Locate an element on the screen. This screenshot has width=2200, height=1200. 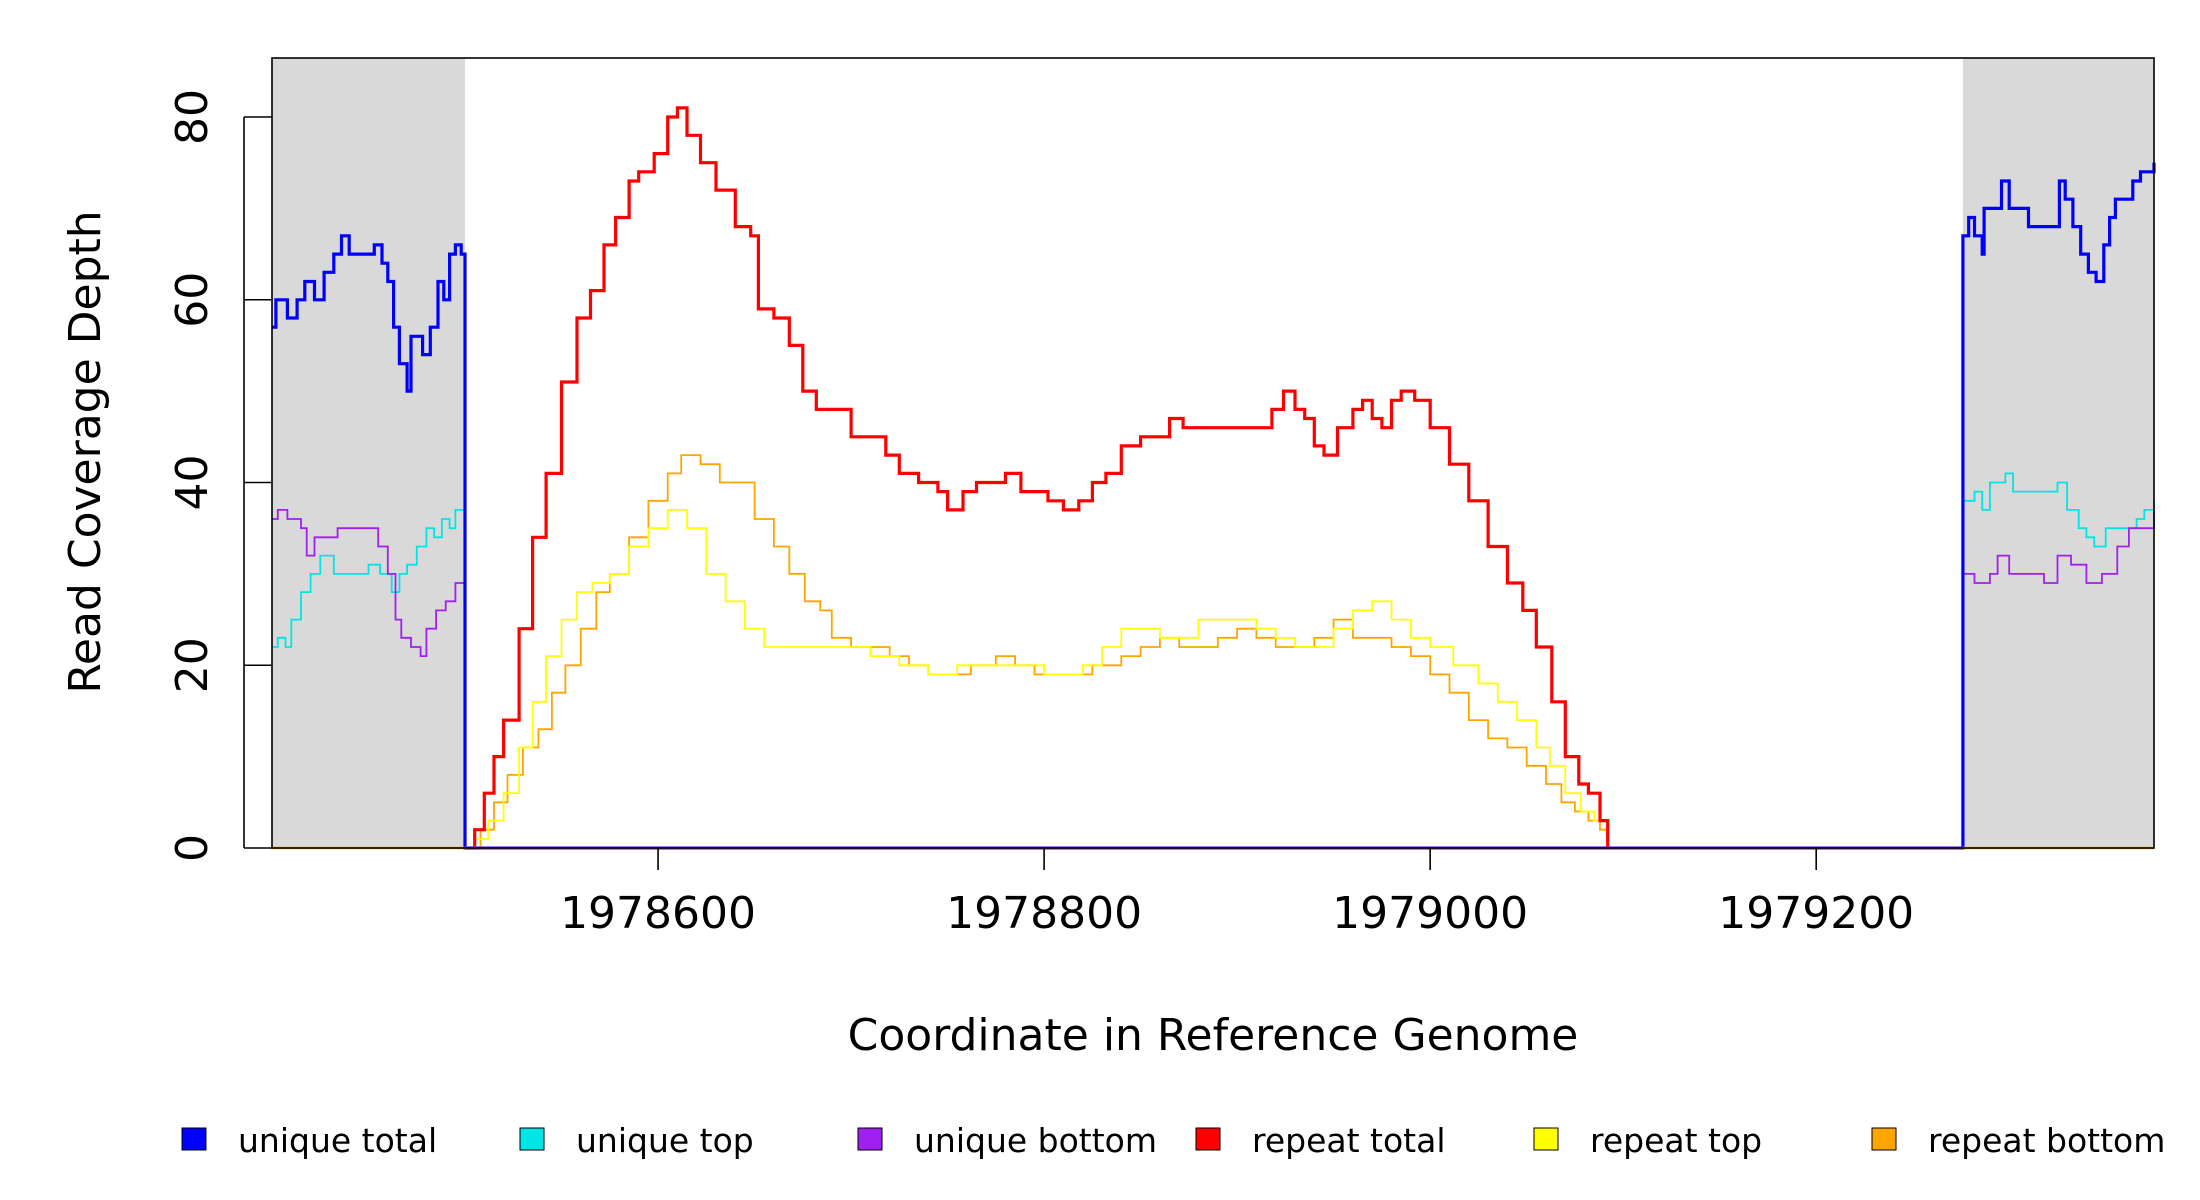
y-tick-label: 60 is located at coordinates (192, 300).